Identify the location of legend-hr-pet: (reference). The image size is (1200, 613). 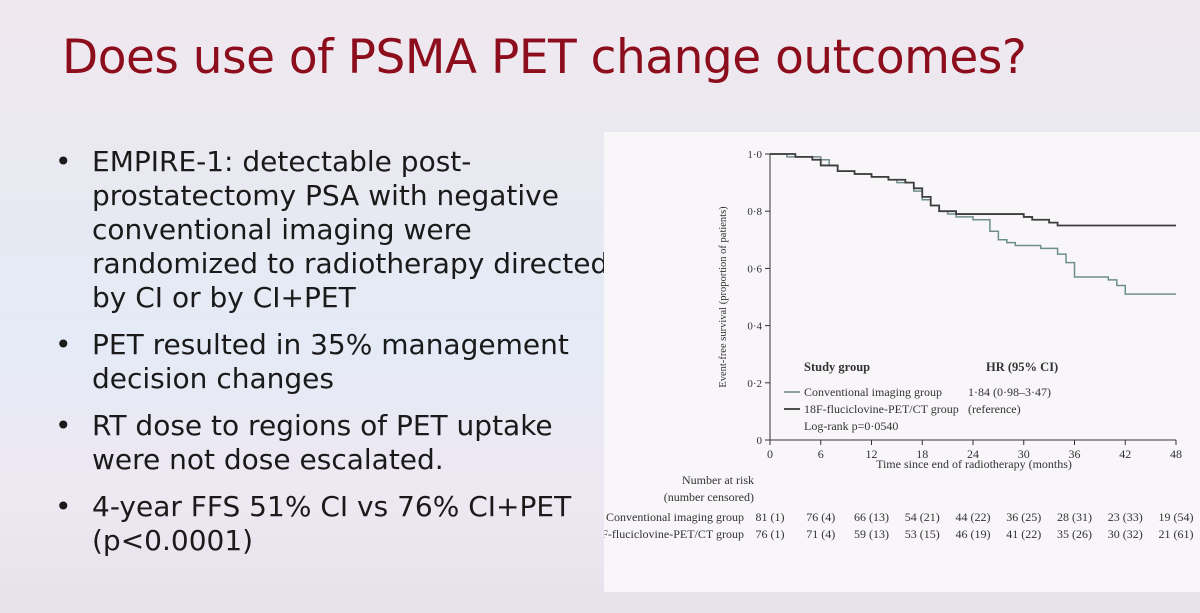
(994, 409).